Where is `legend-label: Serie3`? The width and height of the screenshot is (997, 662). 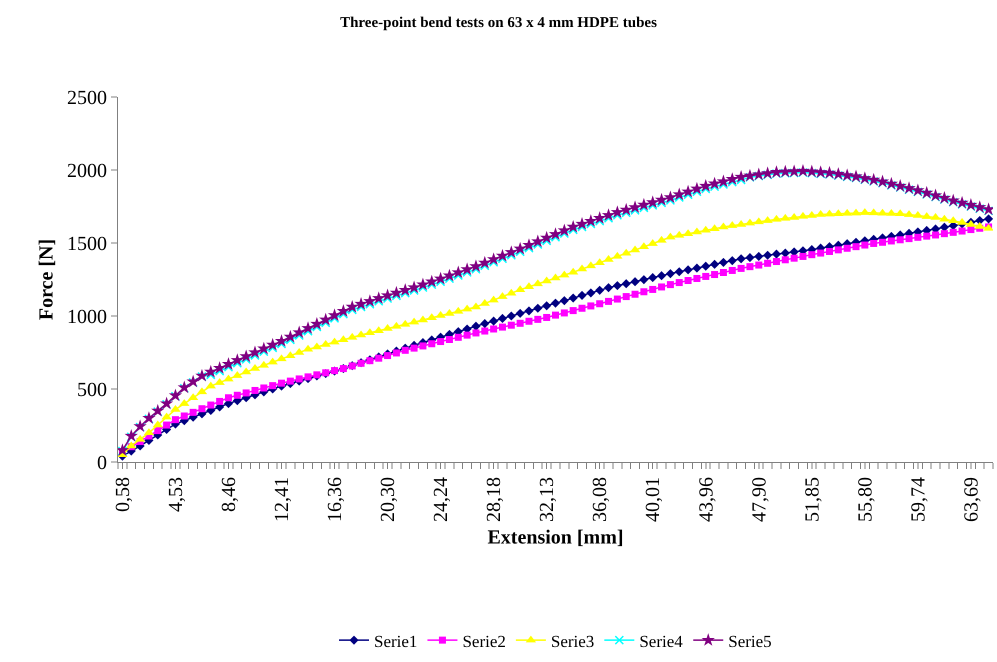 legend-label: Serie3 is located at coordinates (572, 641).